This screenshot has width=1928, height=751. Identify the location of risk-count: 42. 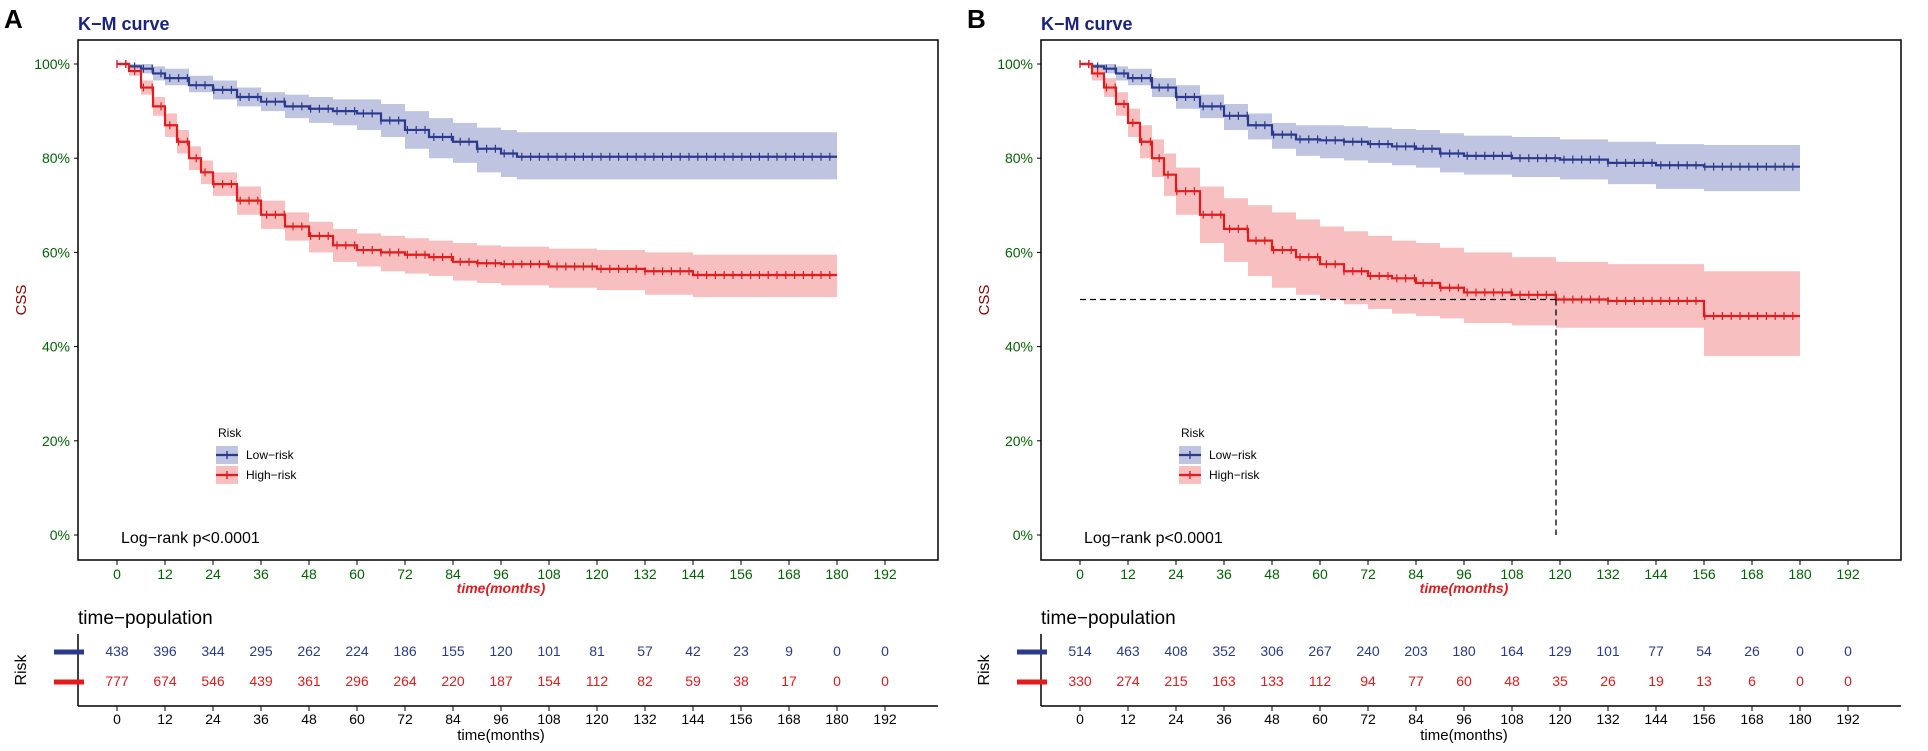
(693, 651).